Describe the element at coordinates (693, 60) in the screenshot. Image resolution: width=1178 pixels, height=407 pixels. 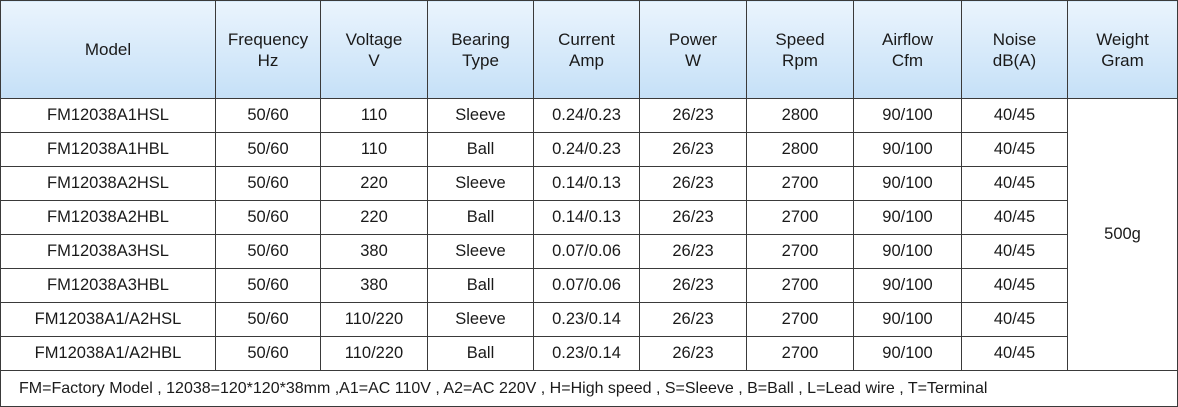
I see `header-power-unit: W` at that location.